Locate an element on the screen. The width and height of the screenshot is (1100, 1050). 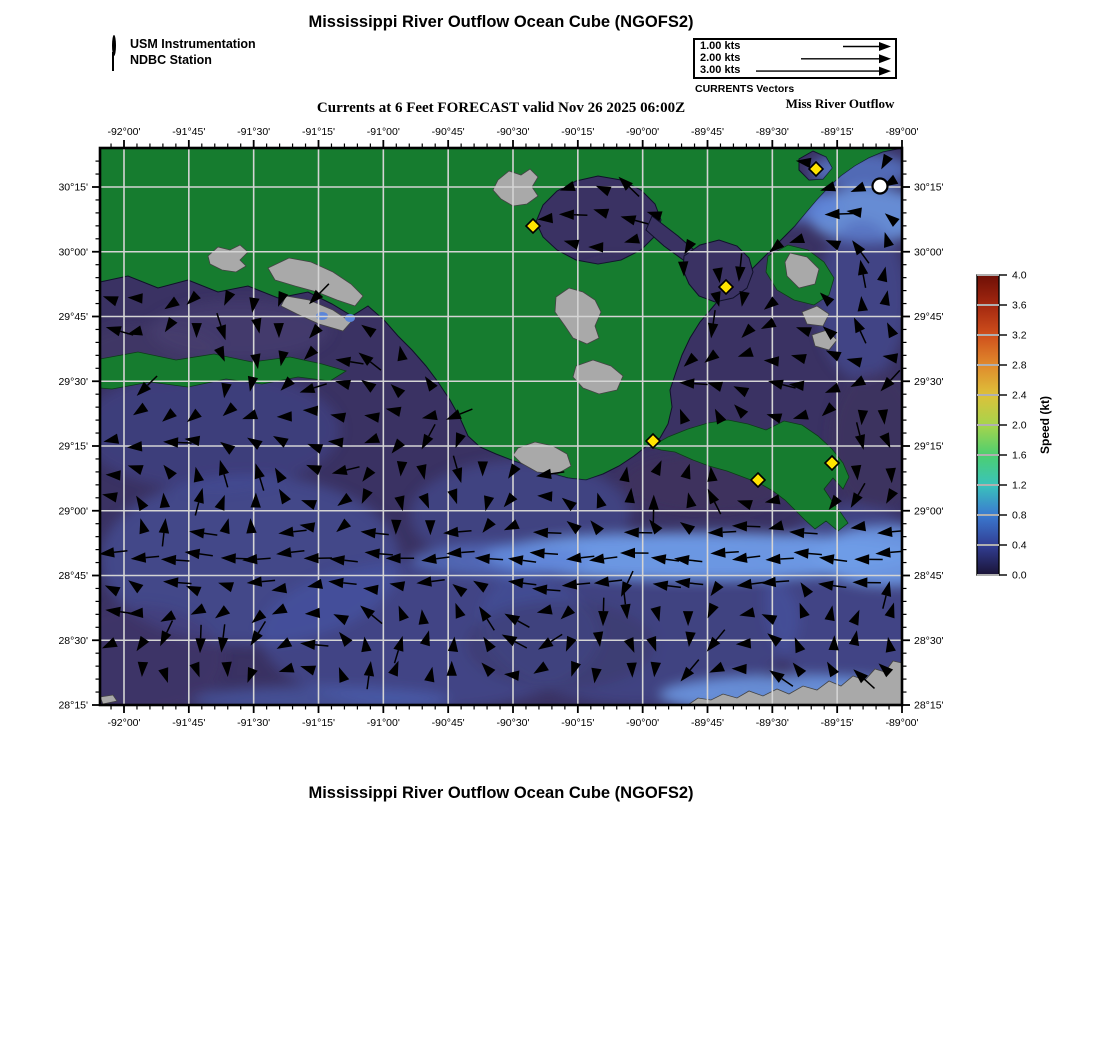
marker-legend: USM Instrumentation NDBC Station is located at coordinates (184, 52).